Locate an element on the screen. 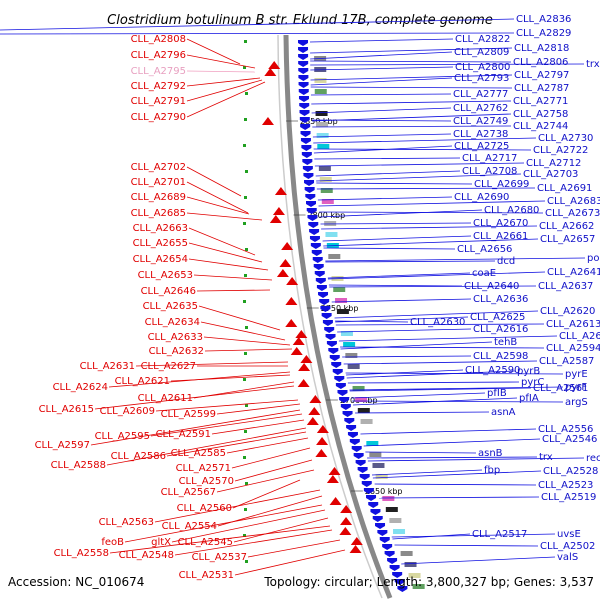 This screenshot has width=600, height=600. right-gene-label: CLL_A2749 is located at coordinates (480, 121).